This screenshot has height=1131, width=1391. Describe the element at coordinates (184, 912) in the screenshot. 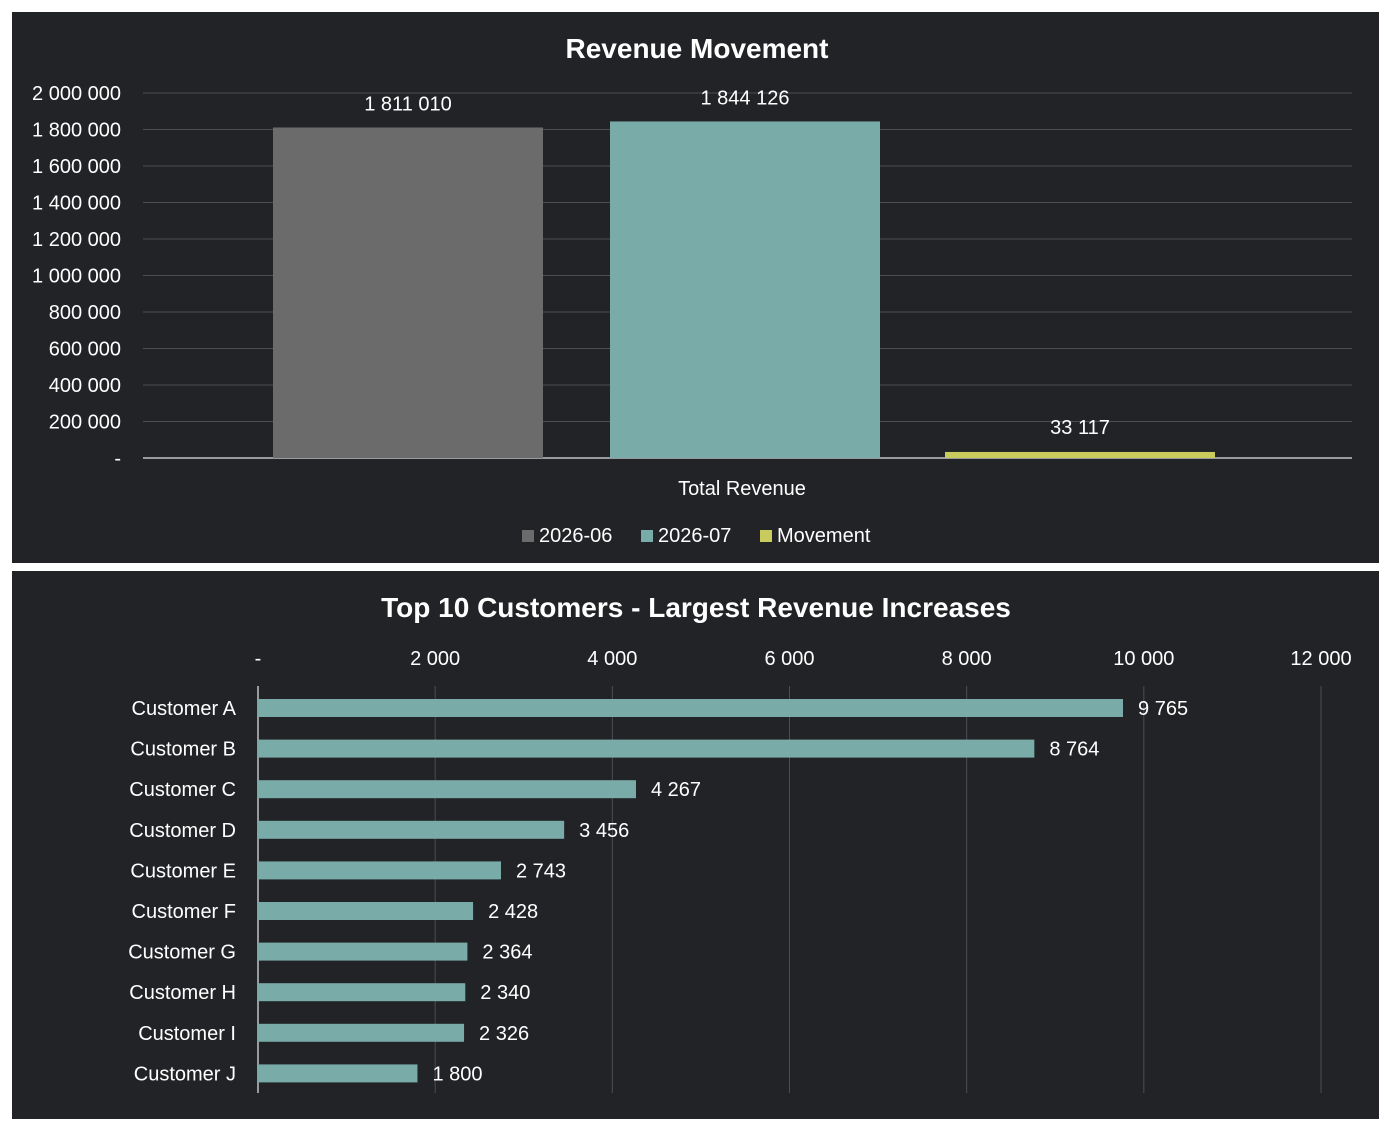

I see `customer-label: Customer F` at that location.